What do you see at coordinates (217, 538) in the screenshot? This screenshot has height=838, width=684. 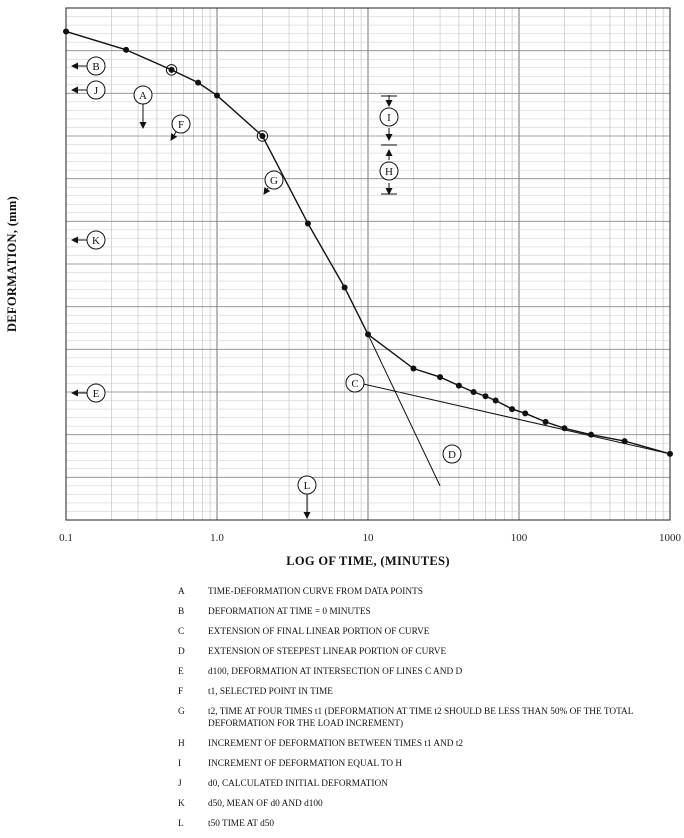 I see `x-tick-label: 1.0` at bounding box center [217, 538].